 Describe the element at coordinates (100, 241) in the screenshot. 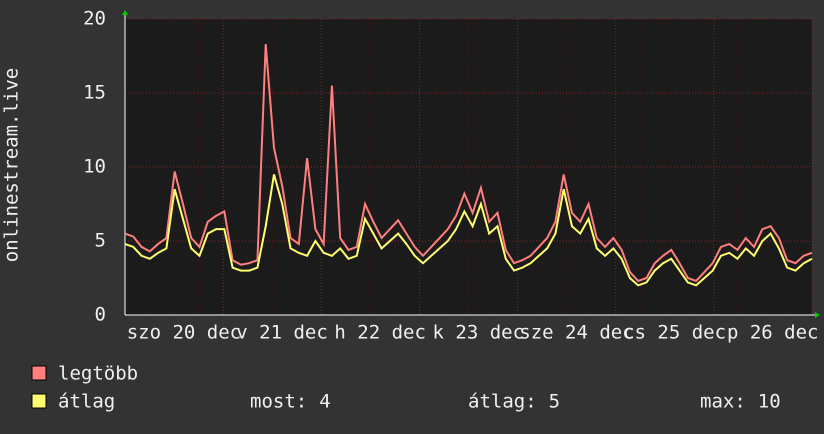

I see `y-tick-label: 5` at that location.